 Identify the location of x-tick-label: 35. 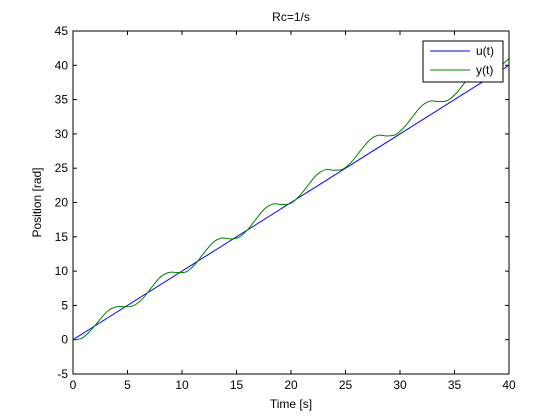
(455, 385).